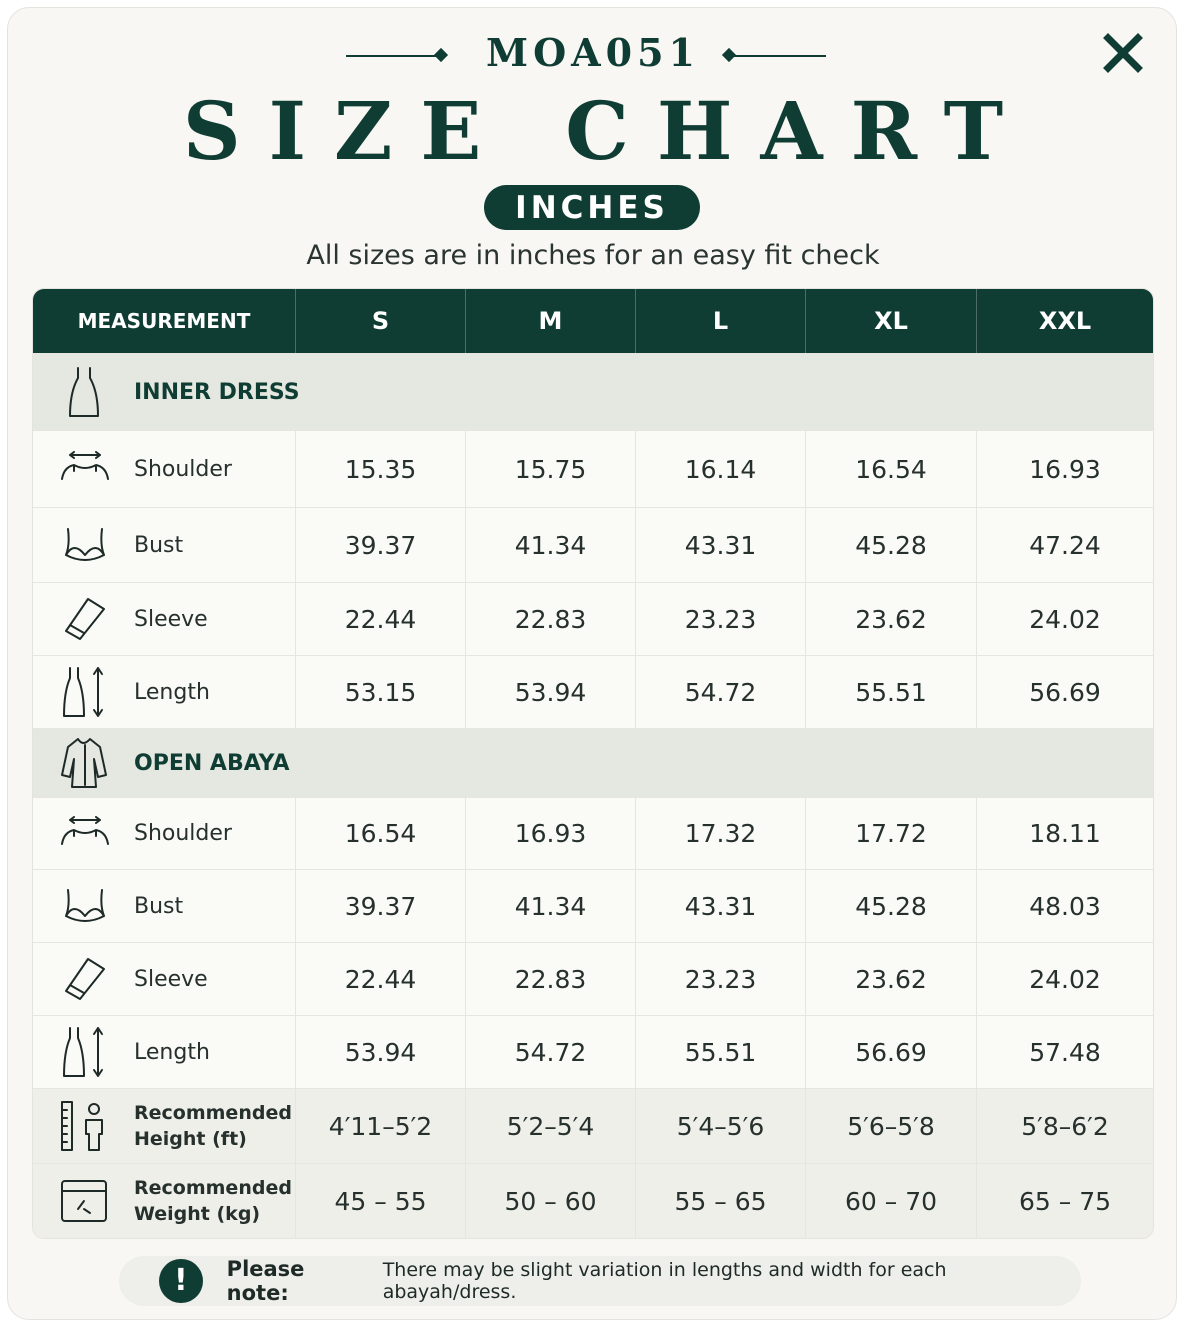 Image resolution: width=1186 pixels, height=1327 pixels. Describe the element at coordinates (550, 321) in the screenshot. I see `column-header: M` at that location.